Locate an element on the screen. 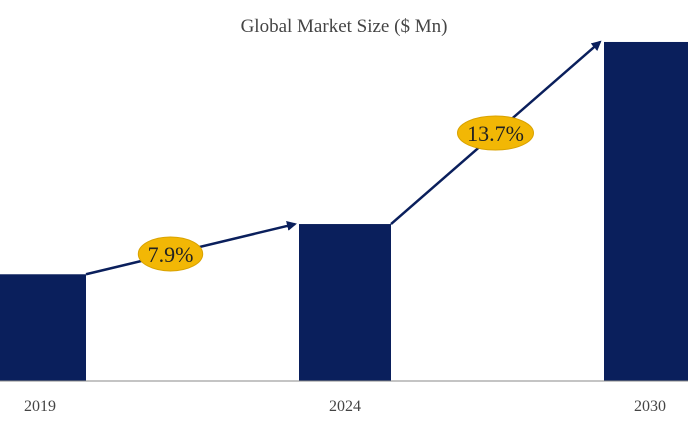  bar-2030 is located at coordinates (646, 211).